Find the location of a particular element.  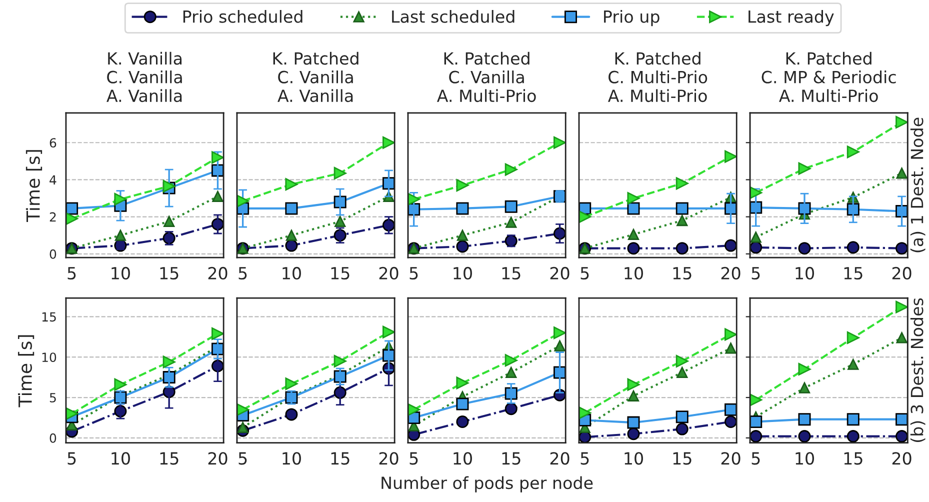

y2-axis-title: (b) 3 Dest. Nodes is located at coordinates (918, 370).